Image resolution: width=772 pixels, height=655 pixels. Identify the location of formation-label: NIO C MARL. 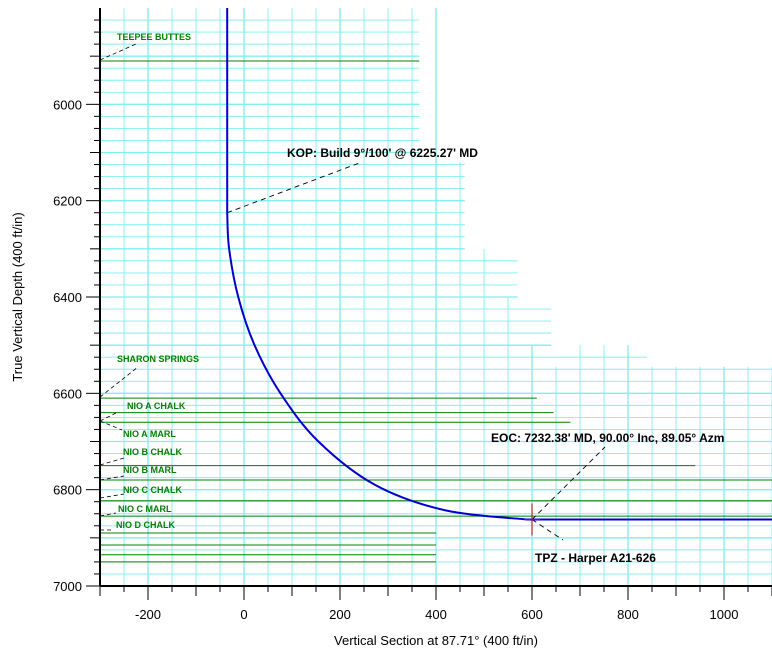
(145, 509).